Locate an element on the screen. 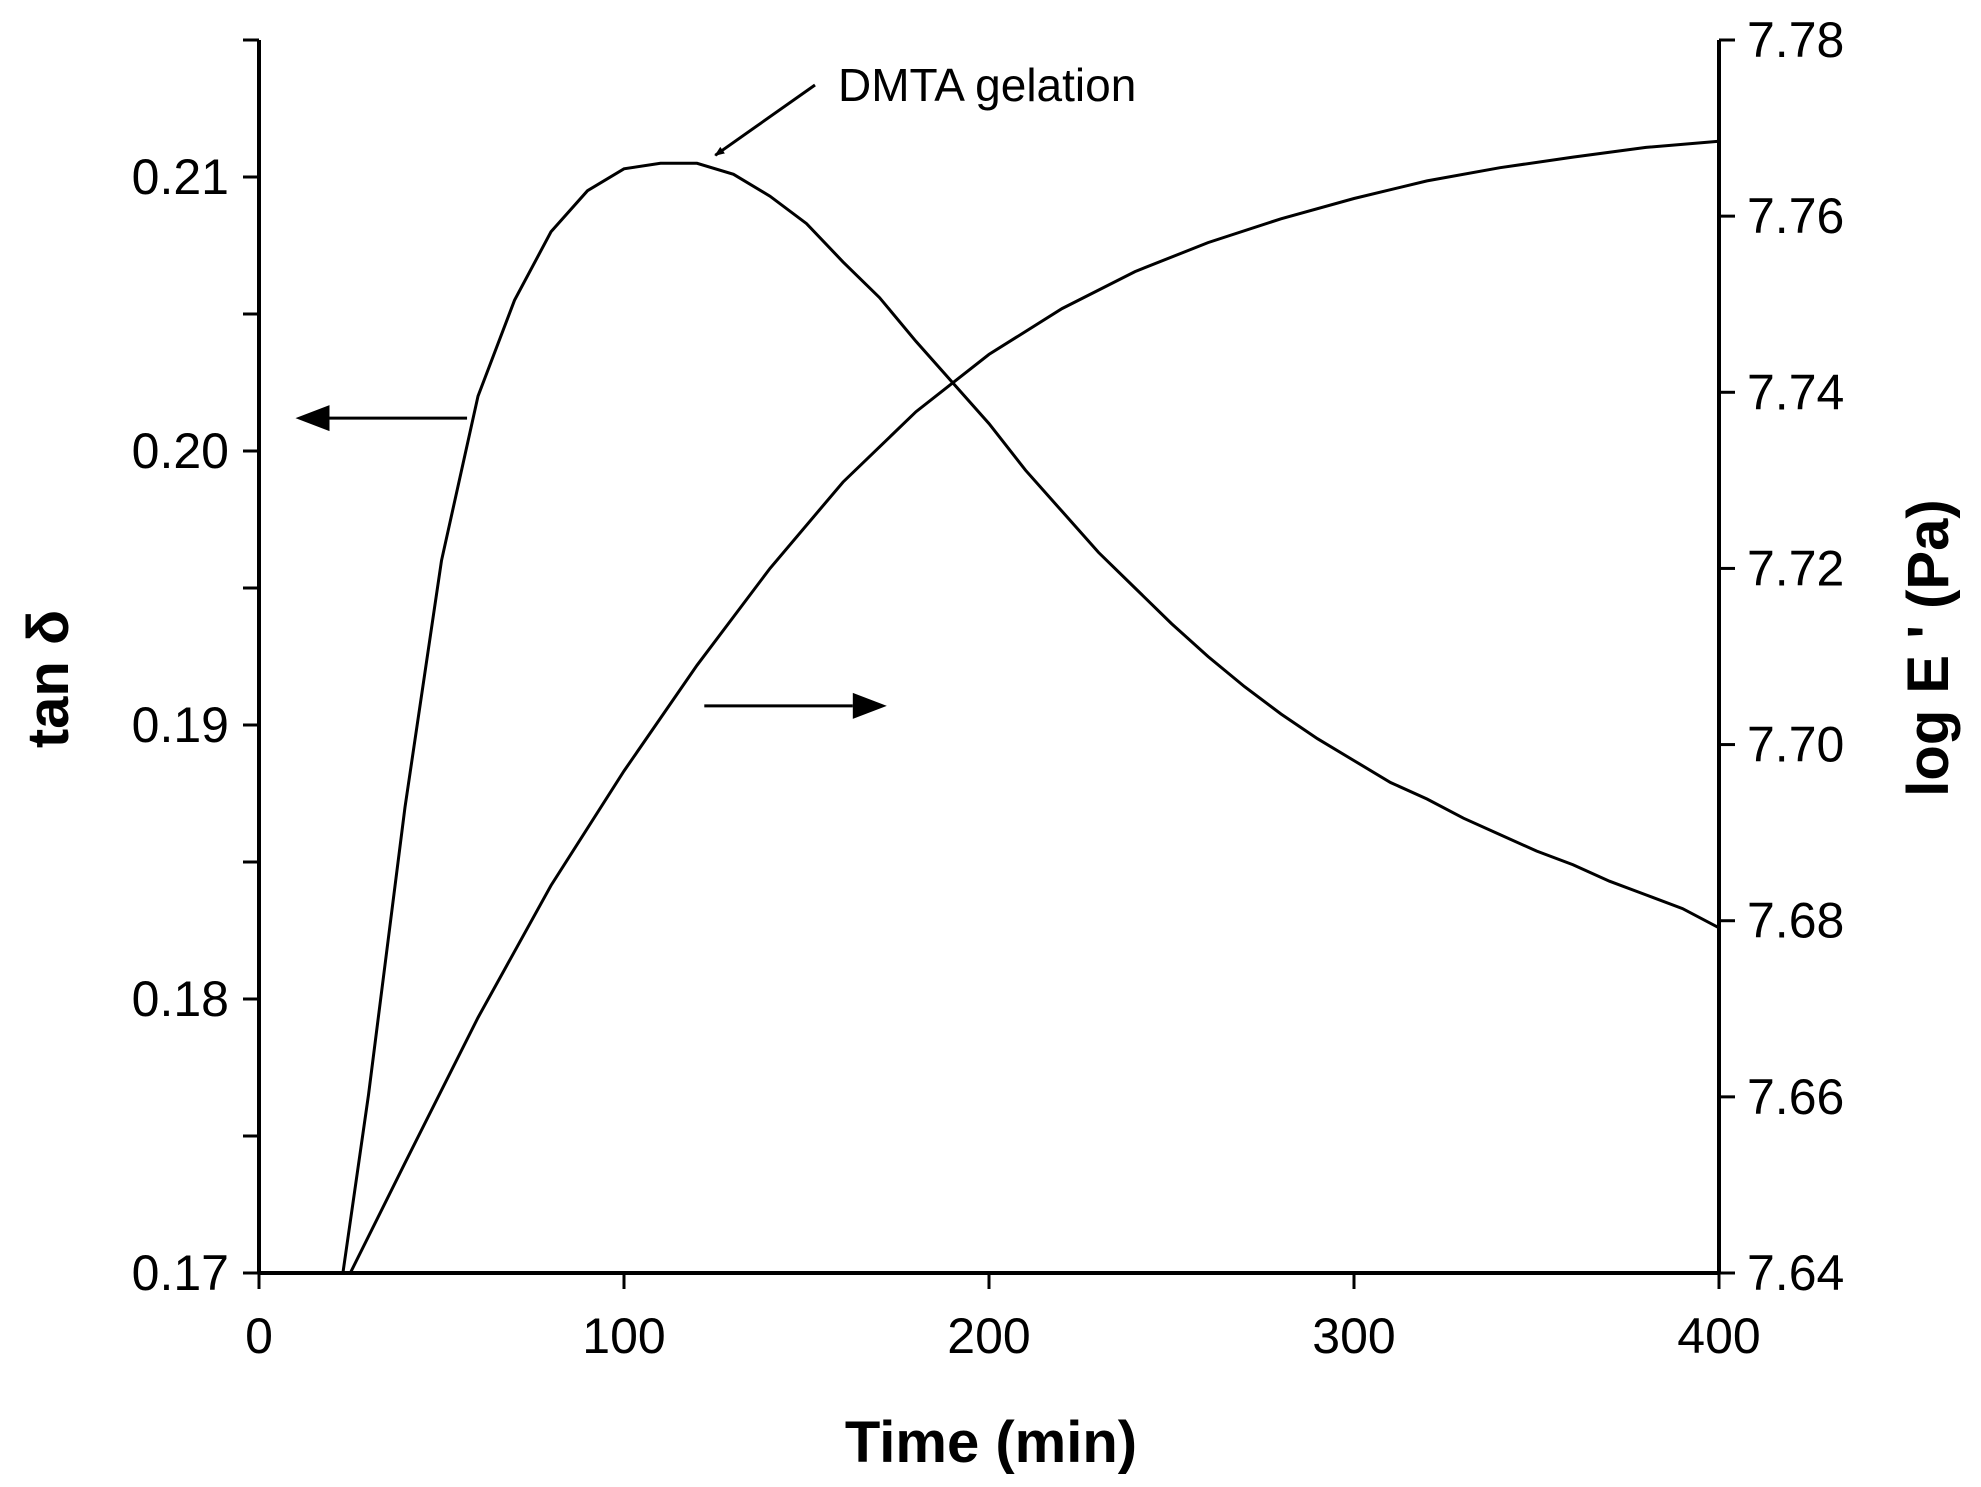 This screenshot has height=1487, width=1981. y-right-tick-label: 7.74 is located at coordinates (1795, 392).